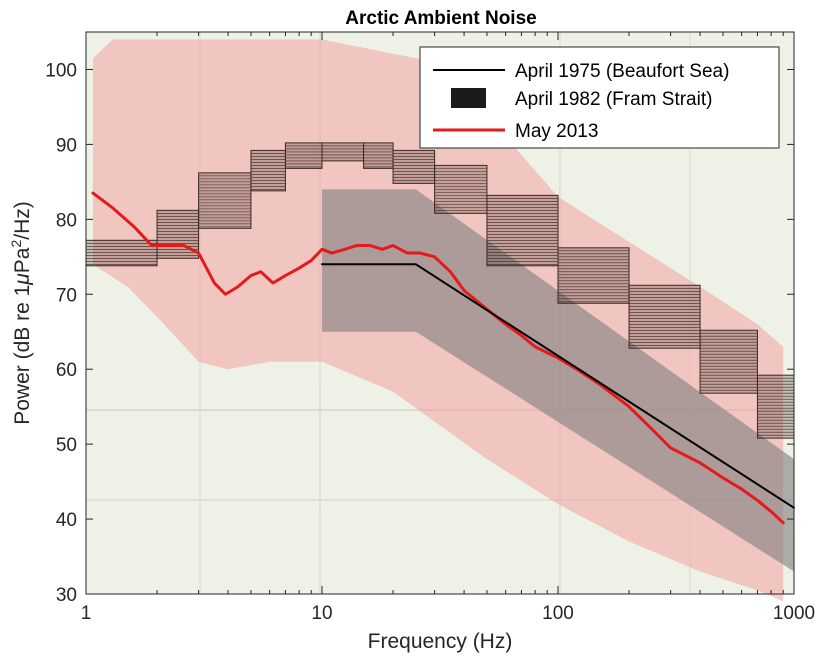 The image size is (831, 672). Describe the element at coordinates (22, 260) in the screenshot. I see `y-axis-label-unit: Pa` at that location.